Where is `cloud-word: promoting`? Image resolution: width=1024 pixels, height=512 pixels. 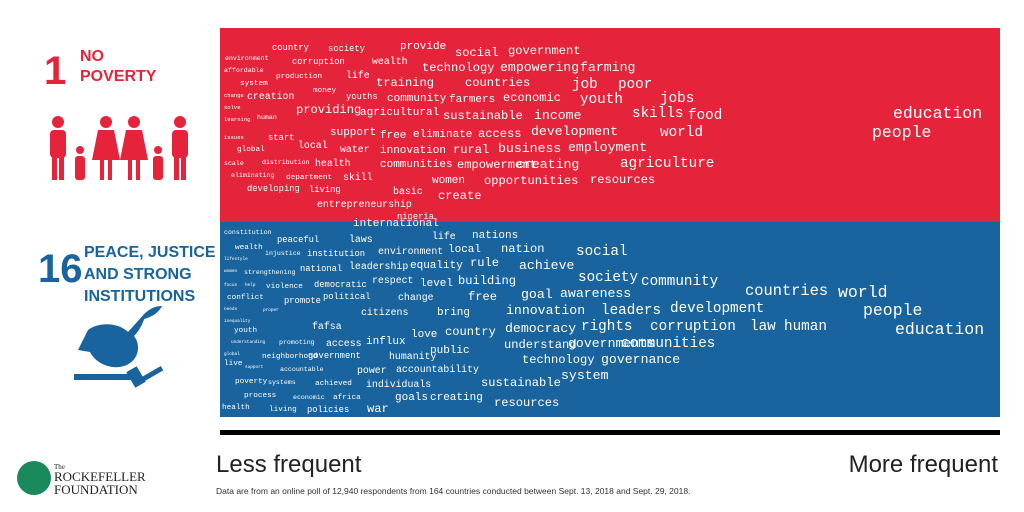
cloud-word: promoting is located at coordinates (297, 342).